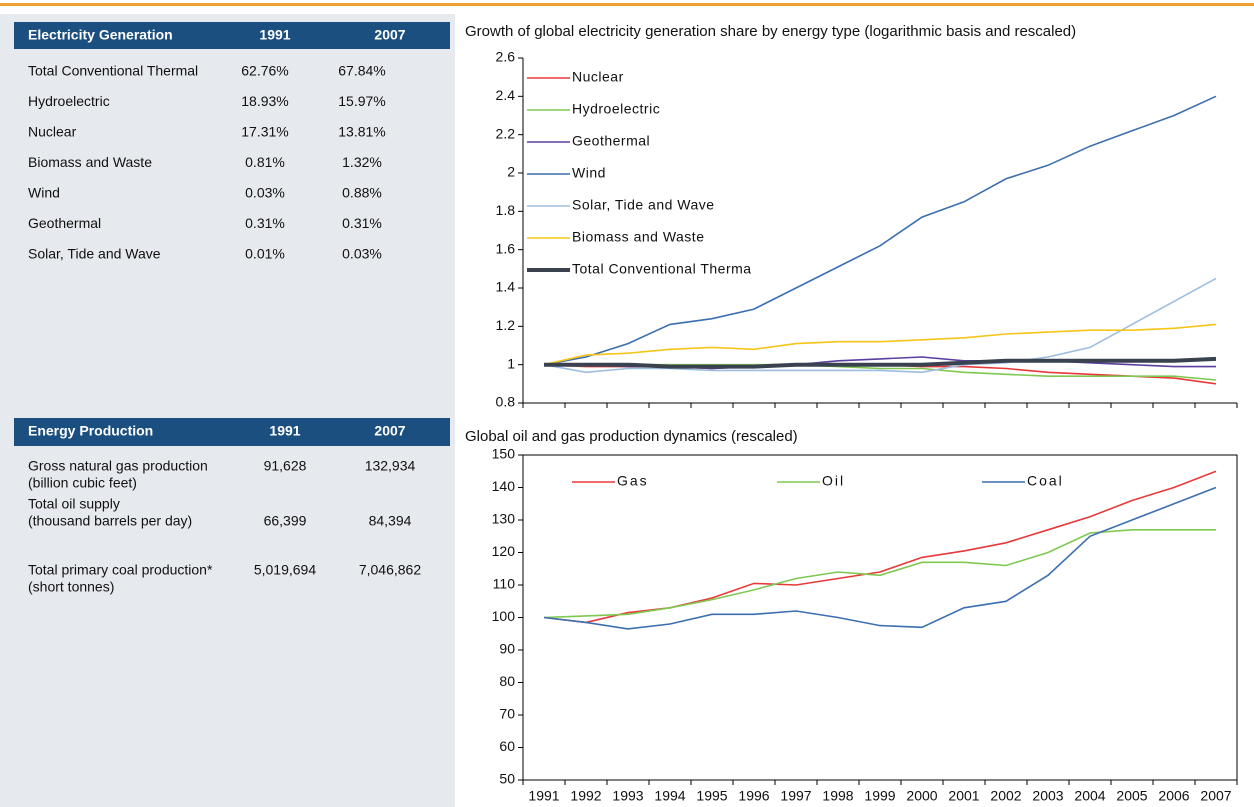 The image size is (1254, 807). Describe the element at coordinates (504, 519) in the screenshot. I see `y-tick-label: 130` at that location.